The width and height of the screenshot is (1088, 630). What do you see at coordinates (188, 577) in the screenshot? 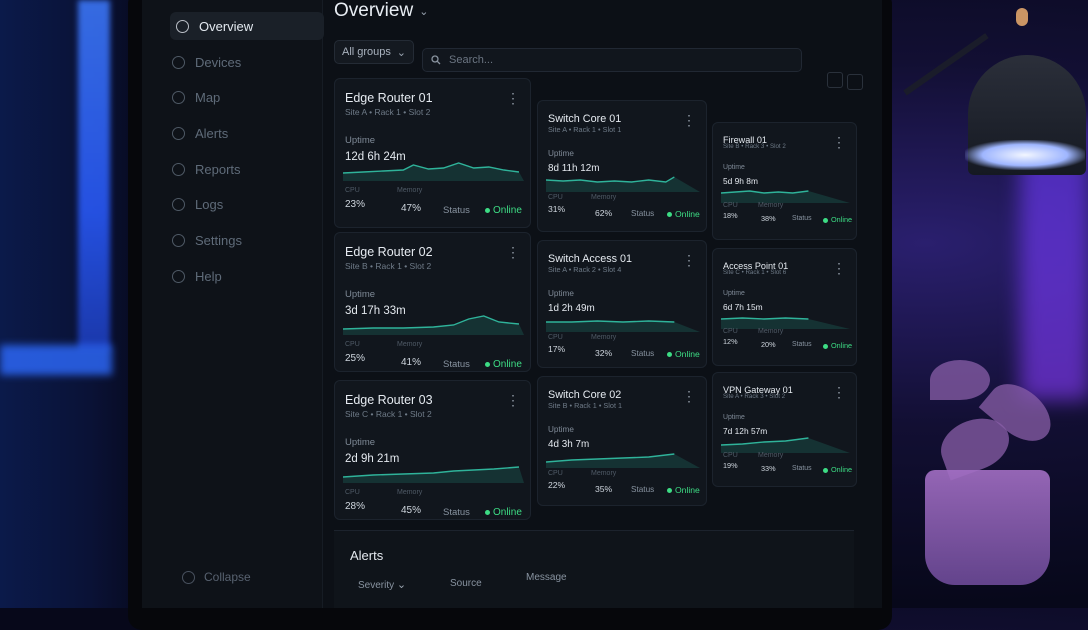
I see `collapse-icon` at bounding box center [188, 577].